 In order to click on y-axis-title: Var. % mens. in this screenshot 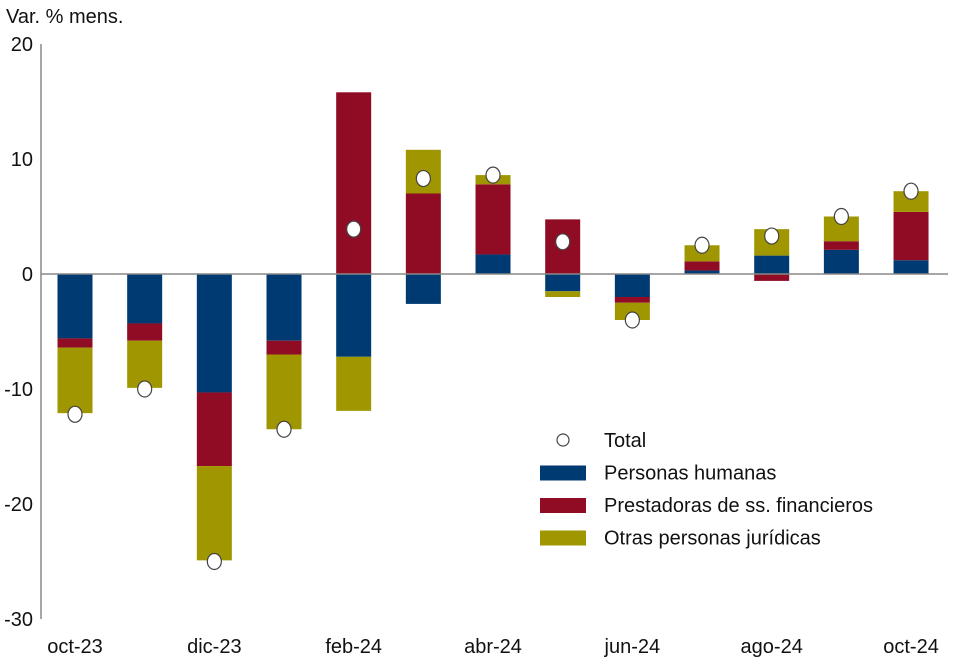, I will do `click(64, 17)`.